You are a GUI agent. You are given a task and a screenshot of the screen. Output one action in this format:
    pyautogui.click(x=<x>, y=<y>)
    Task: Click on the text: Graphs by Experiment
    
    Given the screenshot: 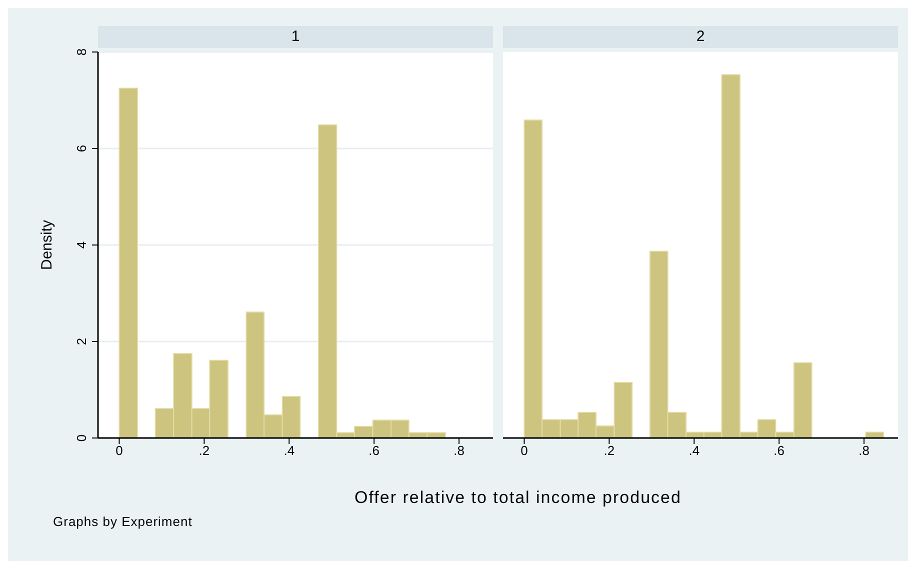 What is the action you would take?
    pyautogui.click(x=123, y=521)
    